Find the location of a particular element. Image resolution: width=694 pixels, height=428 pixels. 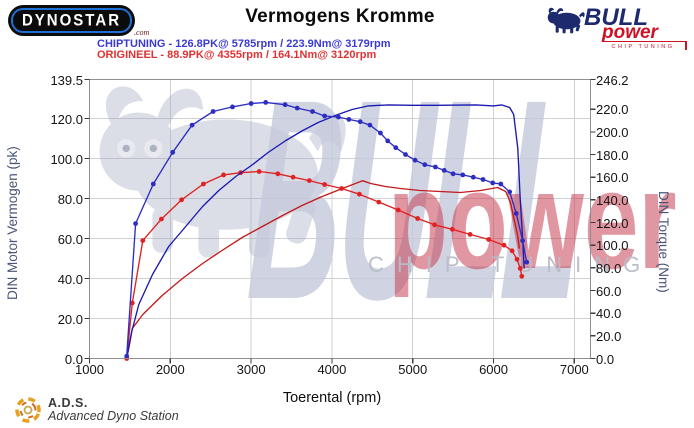

dynostar-logo-ring is located at coordinates (71, 20).